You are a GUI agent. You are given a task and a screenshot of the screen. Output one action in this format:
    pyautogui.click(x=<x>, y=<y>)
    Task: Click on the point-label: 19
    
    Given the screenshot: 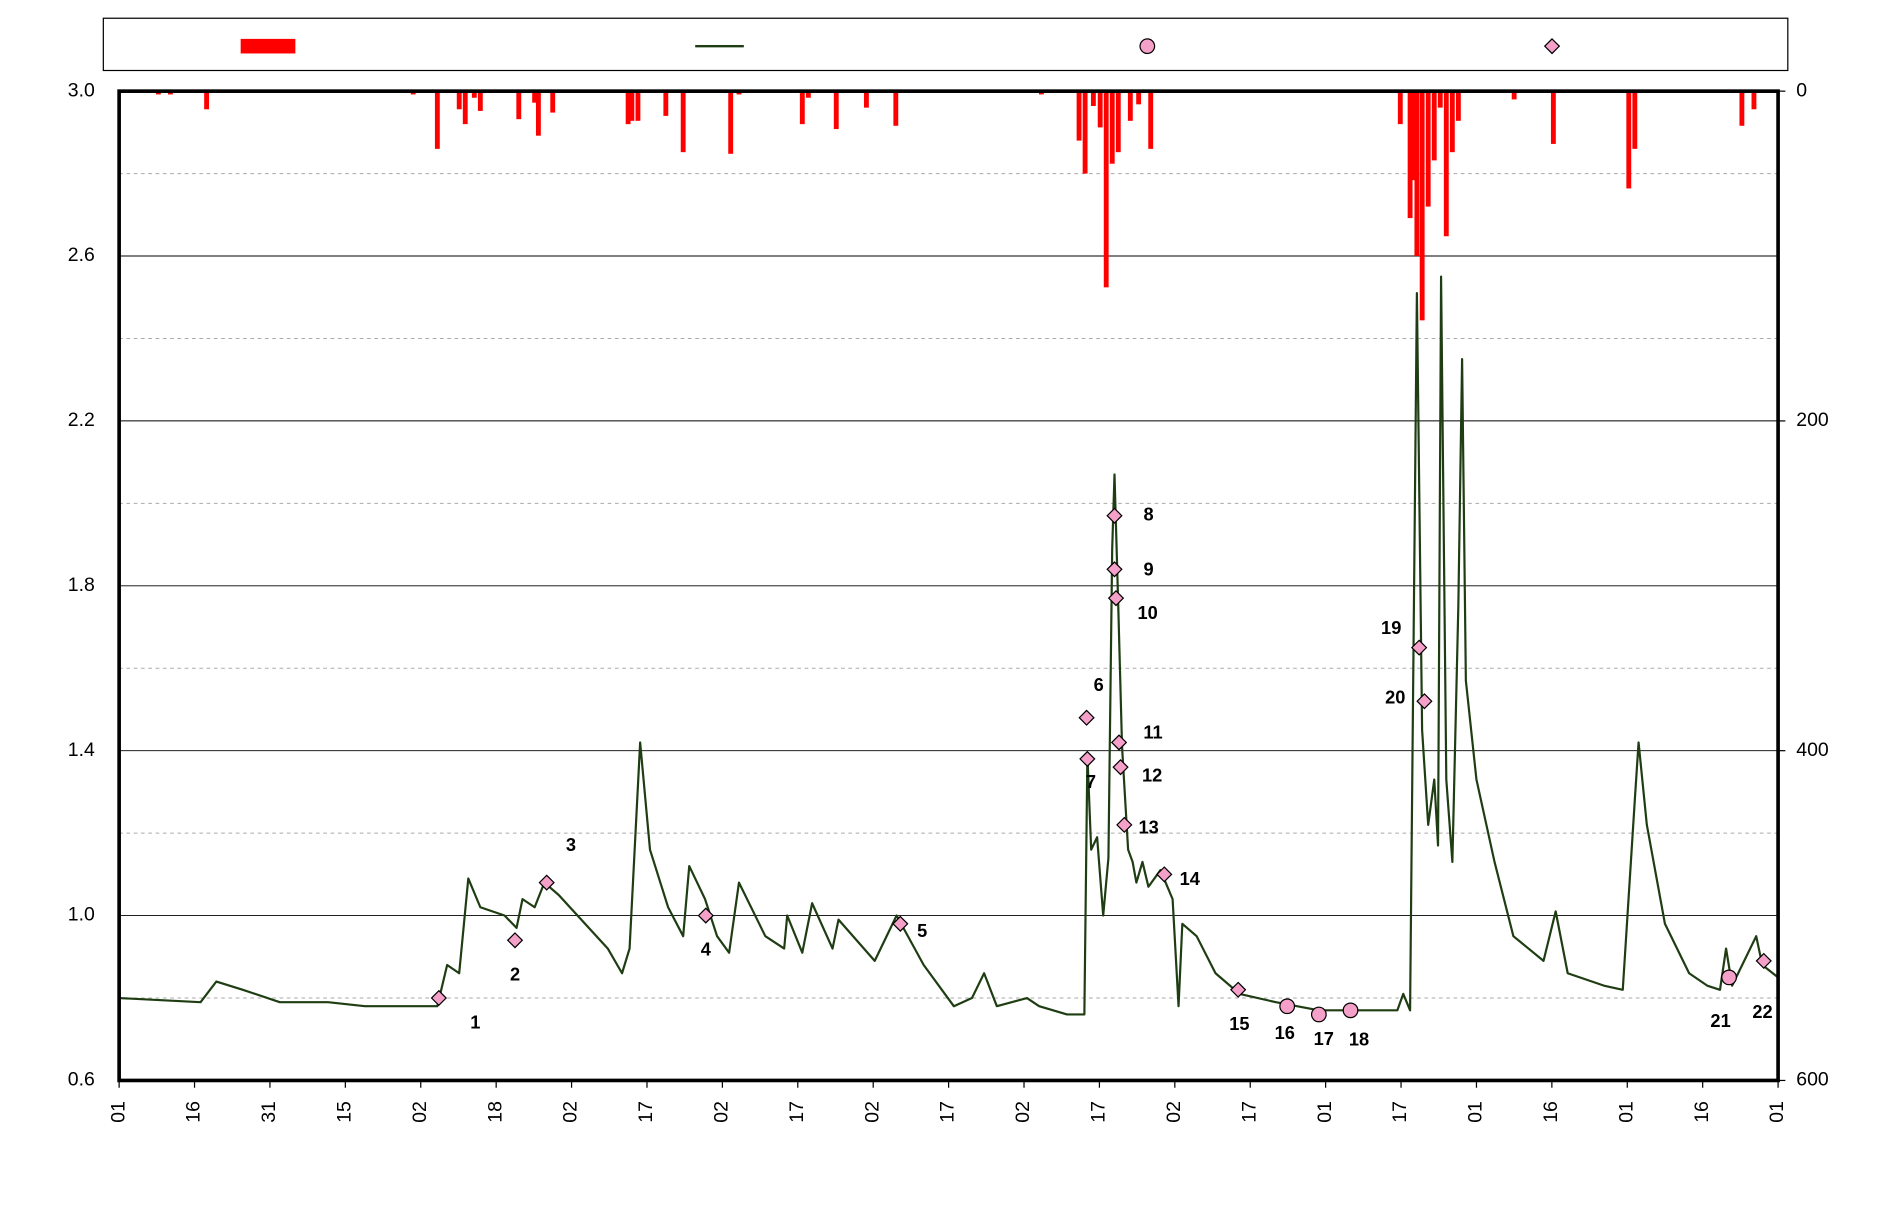 What is the action you would take?
    pyautogui.click(x=1391, y=627)
    